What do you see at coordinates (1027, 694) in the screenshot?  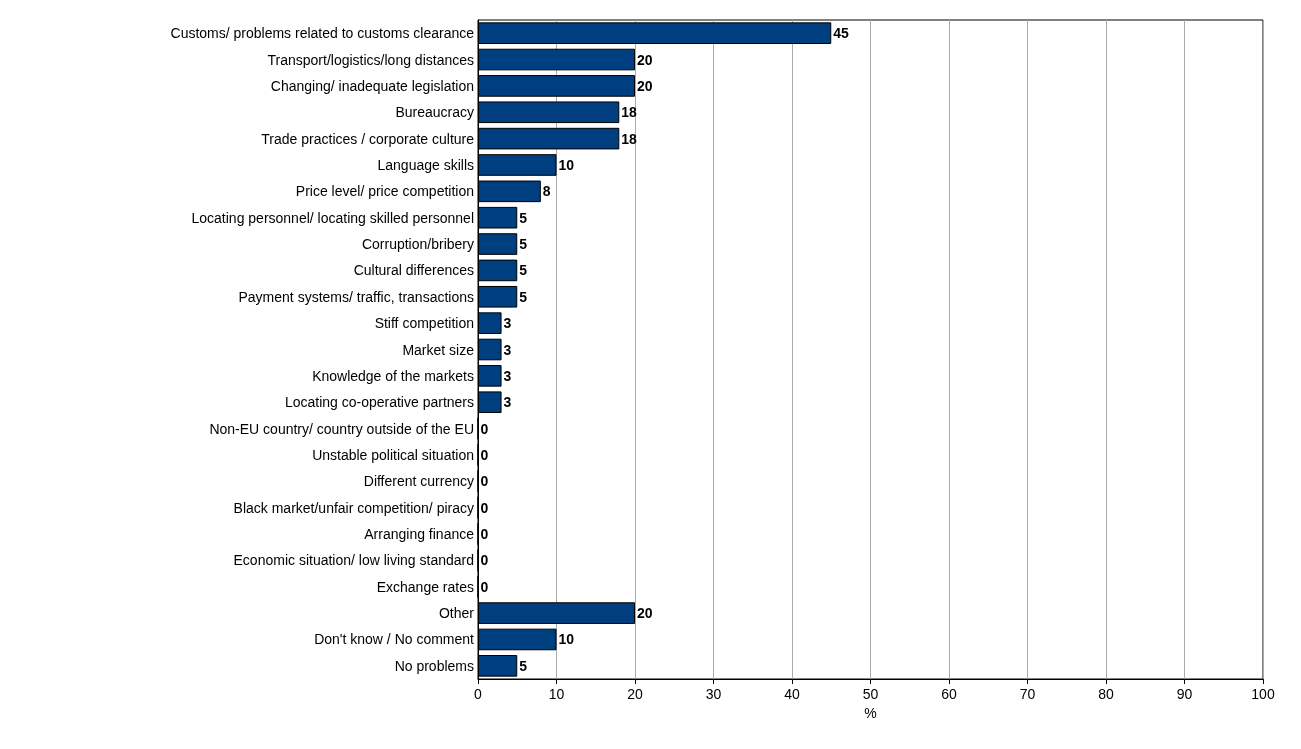 I see `x-tick-label: 70` at bounding box center [1027, 694].